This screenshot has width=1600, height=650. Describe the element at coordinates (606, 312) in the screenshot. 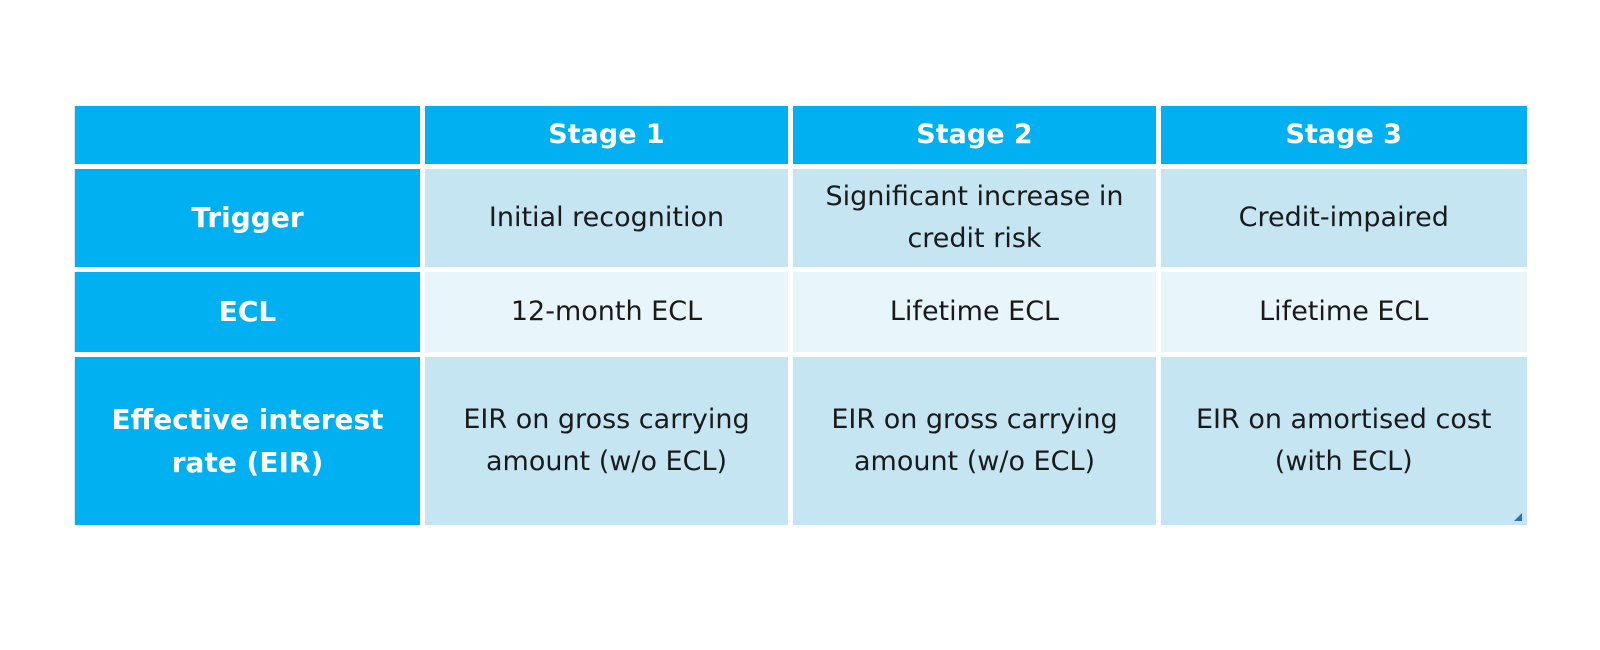

I see `cell-ecl-stage-1: 12-month ECL` at that location.